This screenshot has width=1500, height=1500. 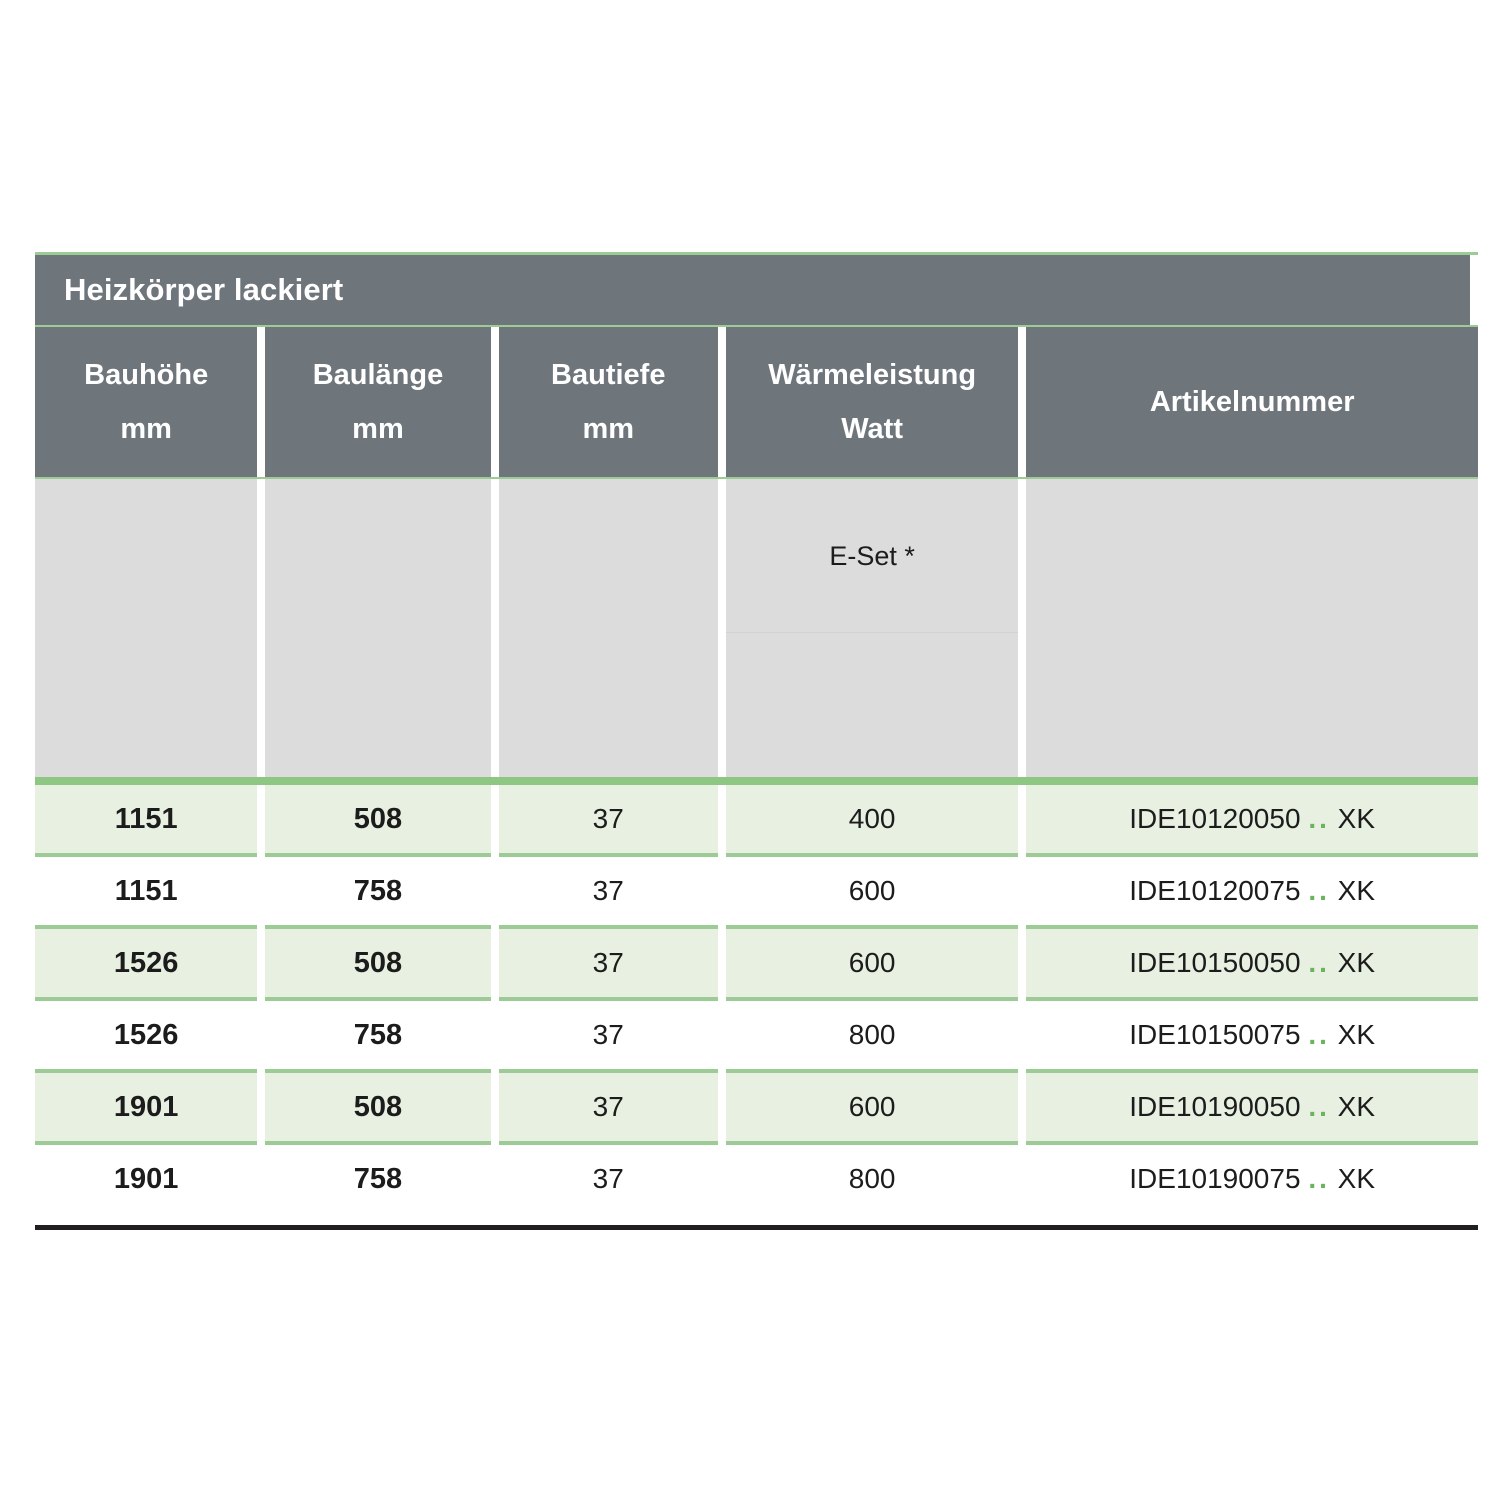 I want to click on article-number-prefix: IDE10150075, so click(x=1219, y=1034).